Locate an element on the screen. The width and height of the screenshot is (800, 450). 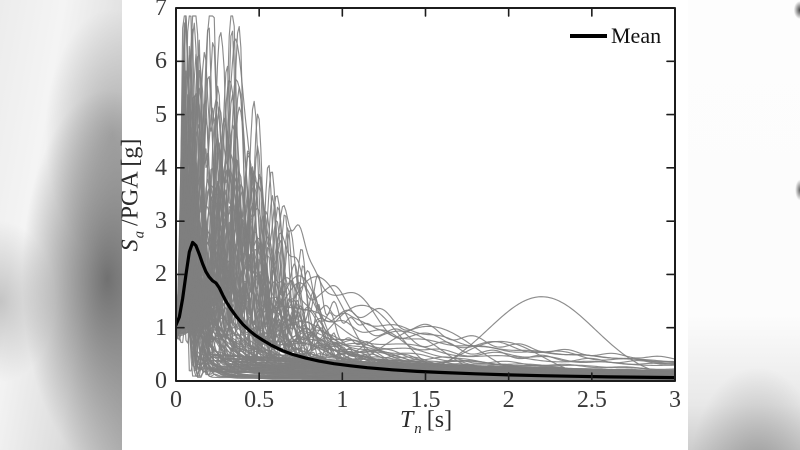
y-axis-label: Sa/PGA [g] is located at coordinates (132, 195).